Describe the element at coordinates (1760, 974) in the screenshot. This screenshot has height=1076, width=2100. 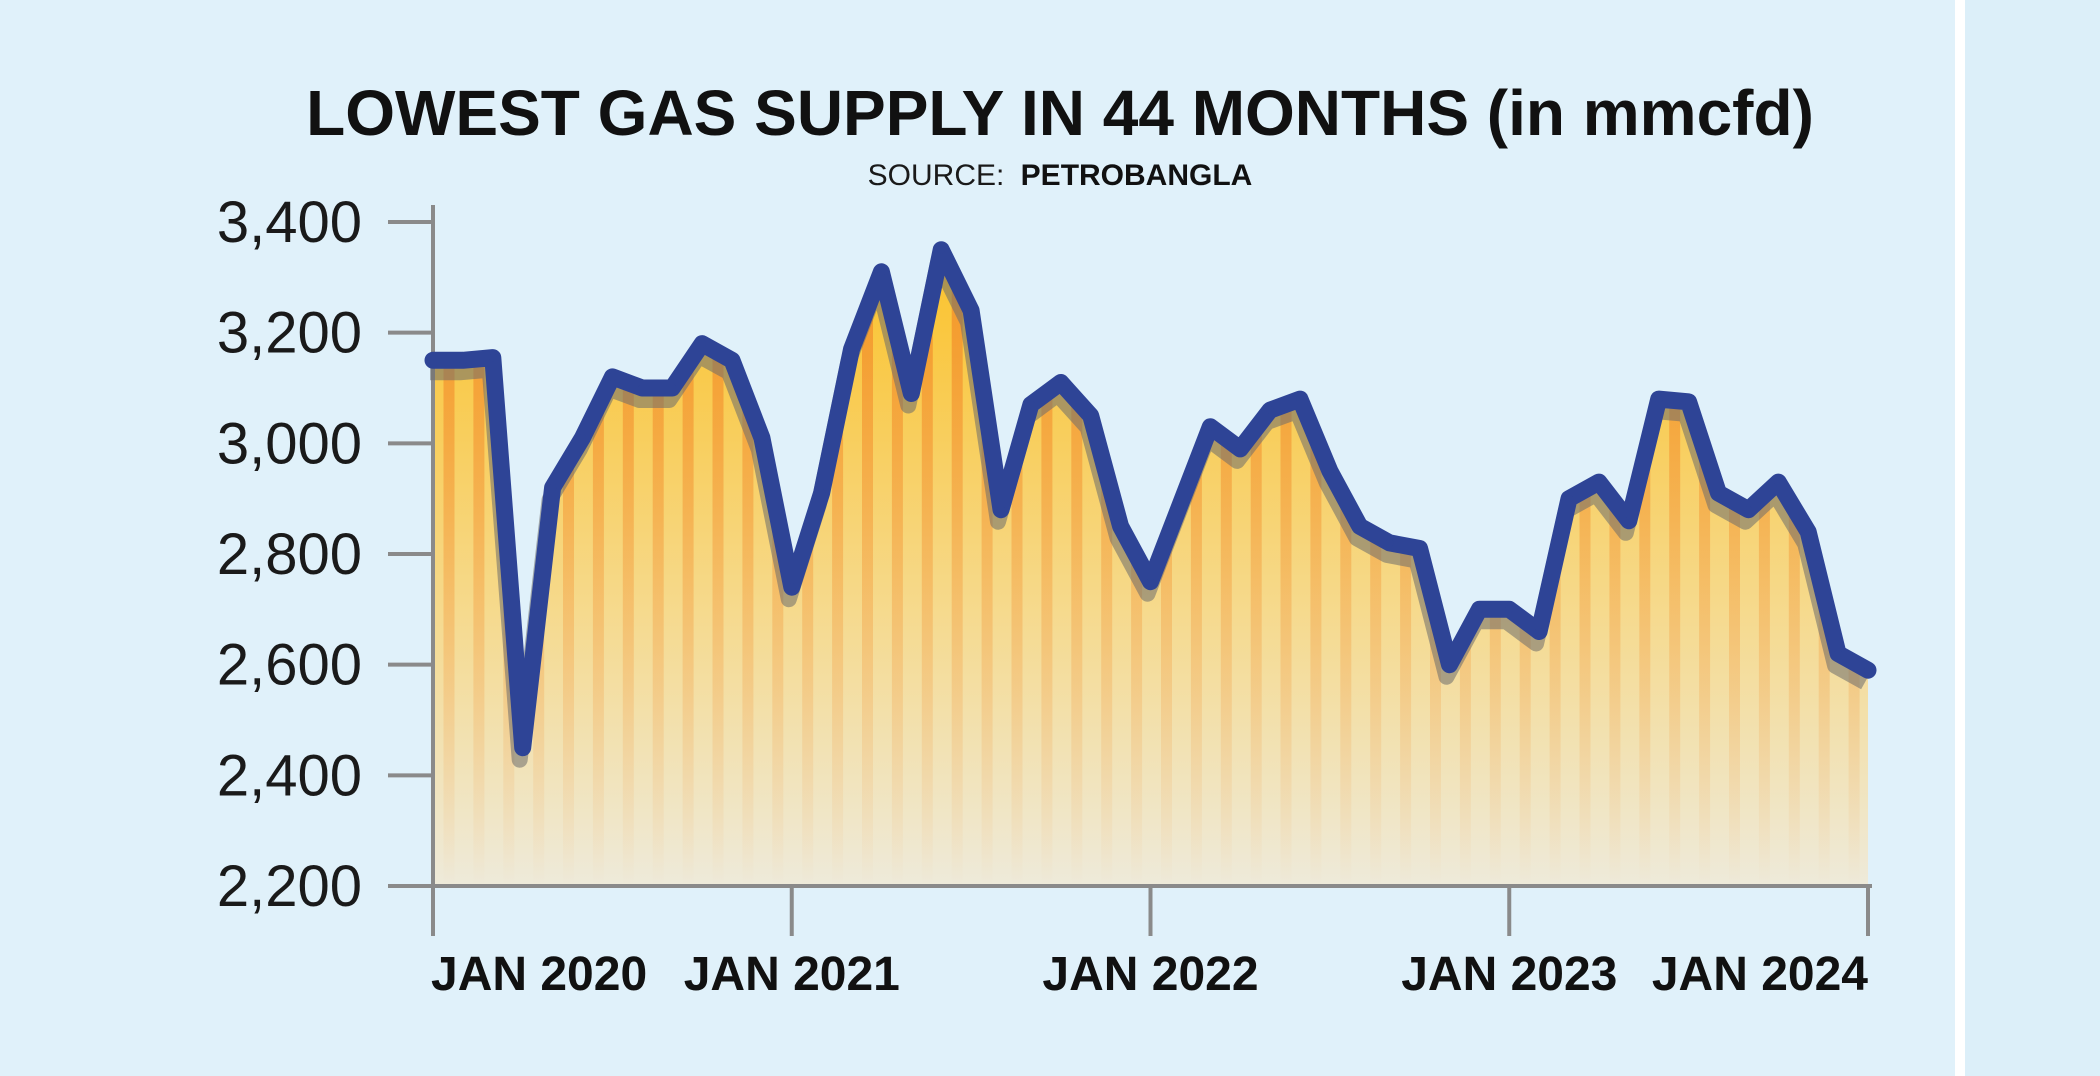
I see `x-tick-label: JAN 2024` at that location.